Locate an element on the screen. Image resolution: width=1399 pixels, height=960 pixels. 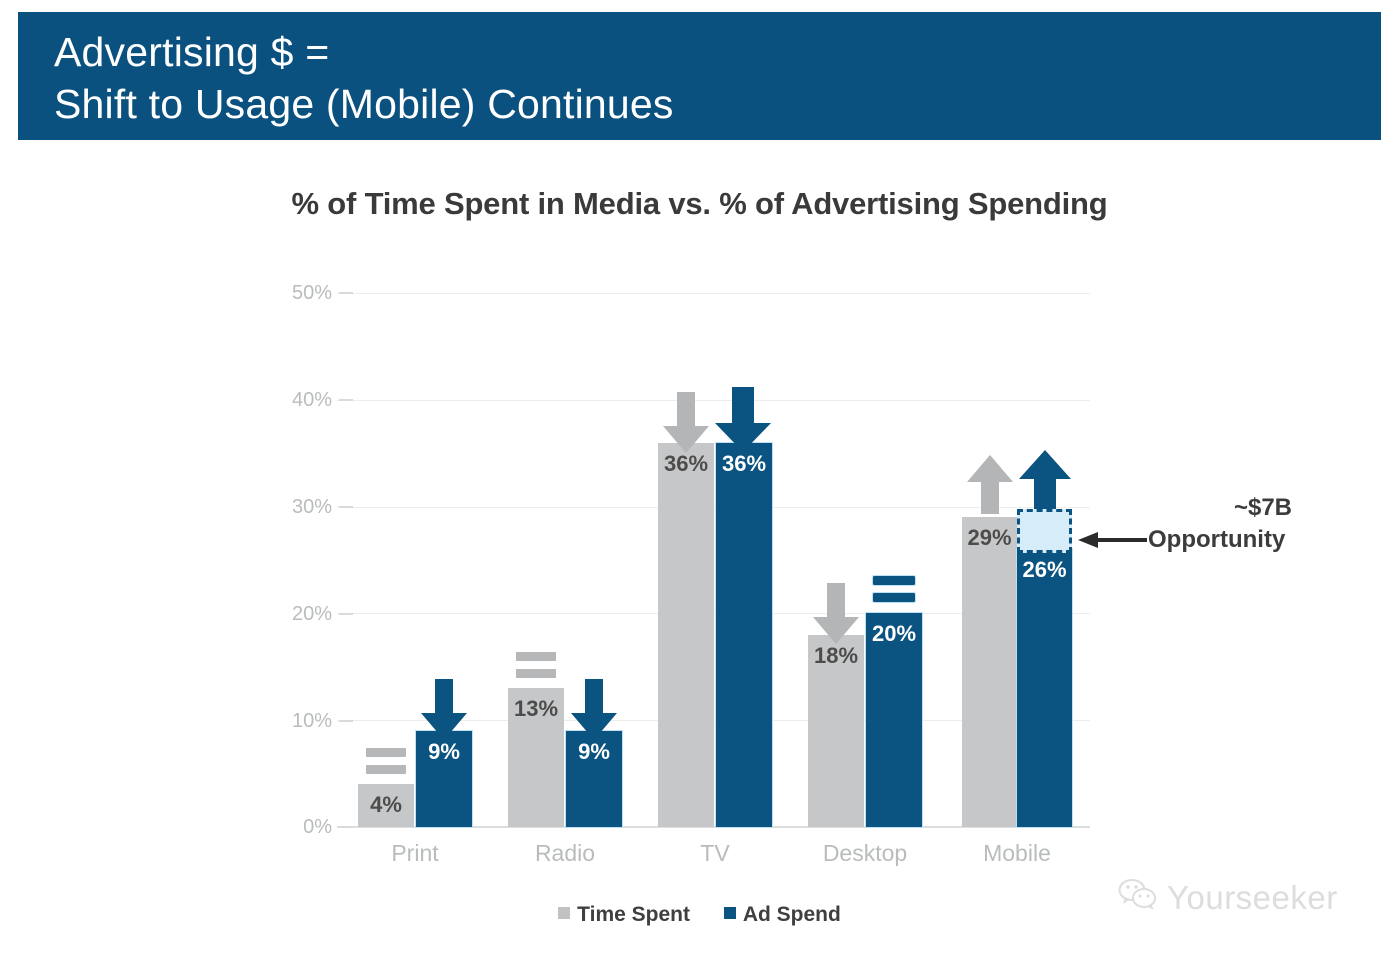
bar-label-radio-time-spent: 13% is located at coordinates (536, 708).